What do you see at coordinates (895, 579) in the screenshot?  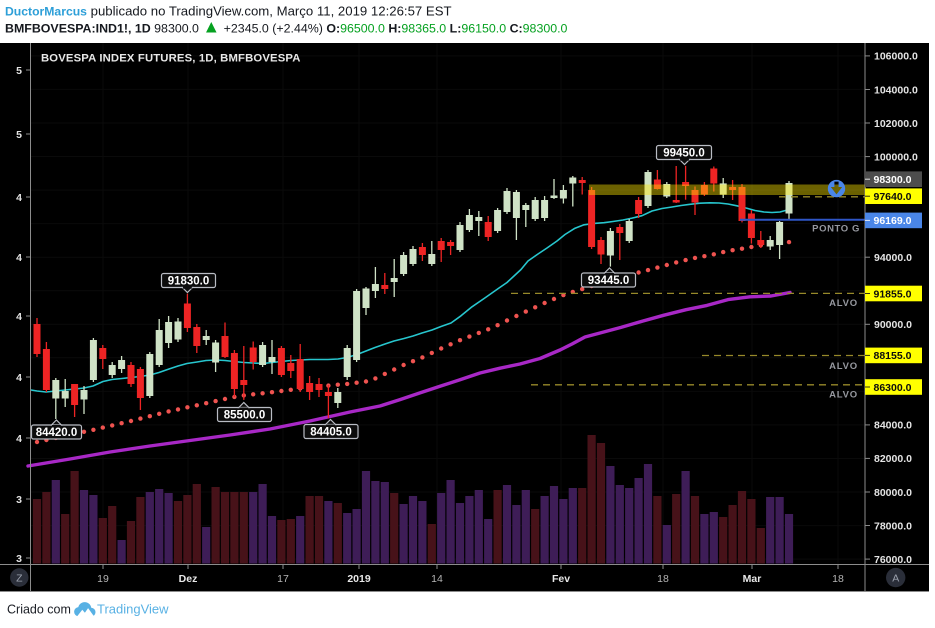 I see `svg-text: A` at bounding box center [895, 579].